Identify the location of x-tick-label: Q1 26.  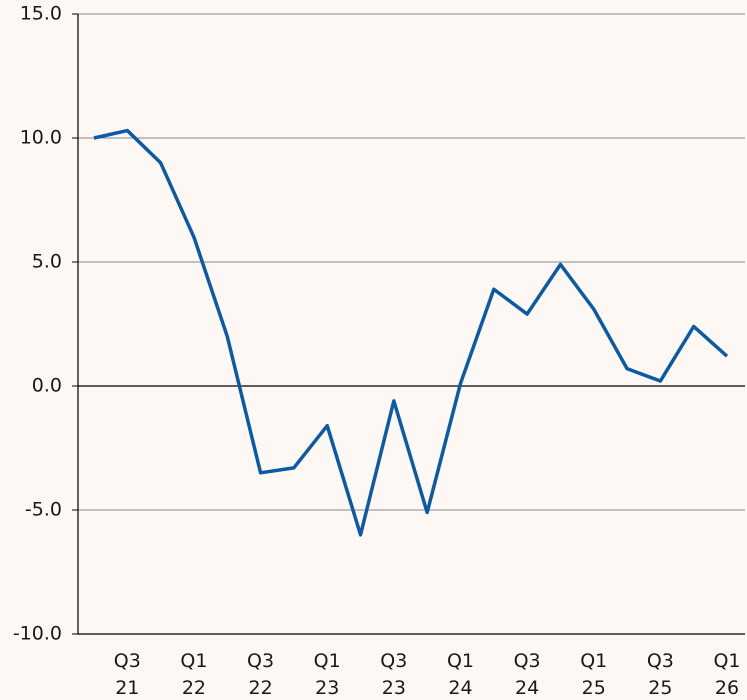
(727, 674).